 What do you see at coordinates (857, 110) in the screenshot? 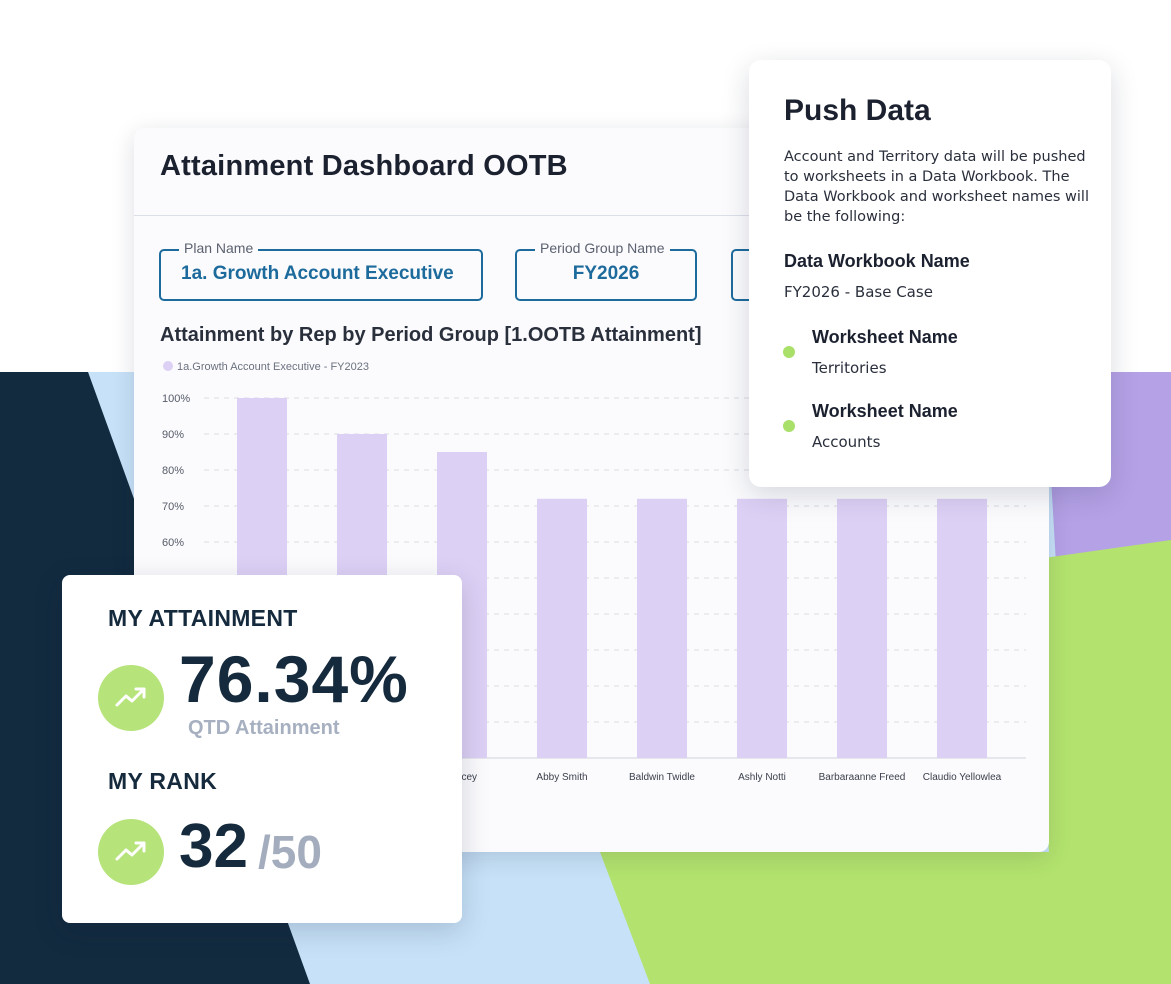
I see `push-data-title: Push Data` at bounding box center [857, 110].